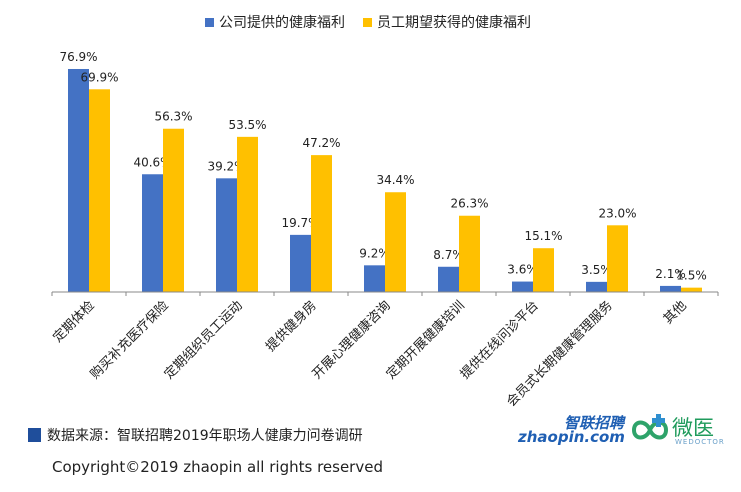  Describe the element at coordinates (650, 427) in the screenshot. I see `weiyi-symbol-icon` at that location.